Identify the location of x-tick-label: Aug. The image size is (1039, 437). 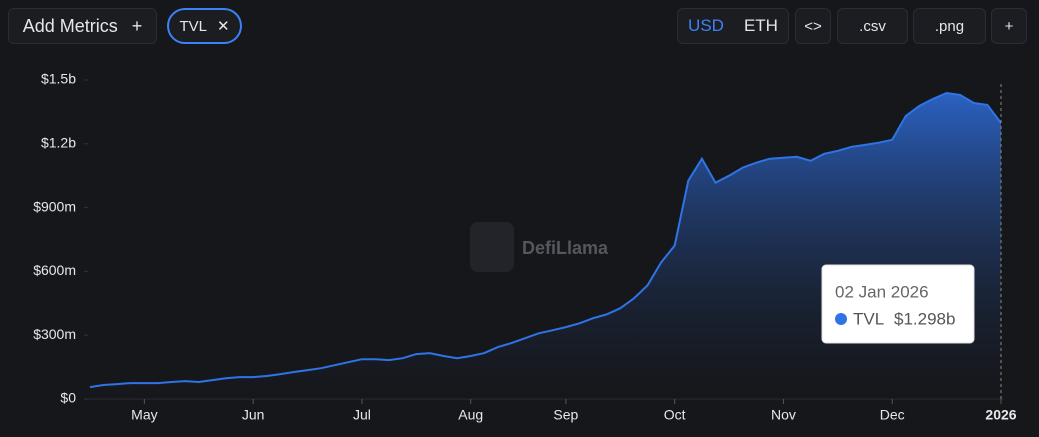
(470, 415).